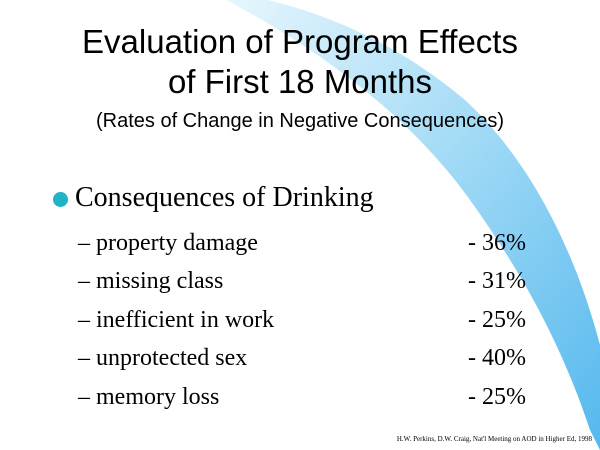 This screenshot has height=450, width=600. What do you see at coordinates (313, 359) in the screenshot?
I see `list-item: – unprotected sex - 40%` at bounding box center [313, 359].